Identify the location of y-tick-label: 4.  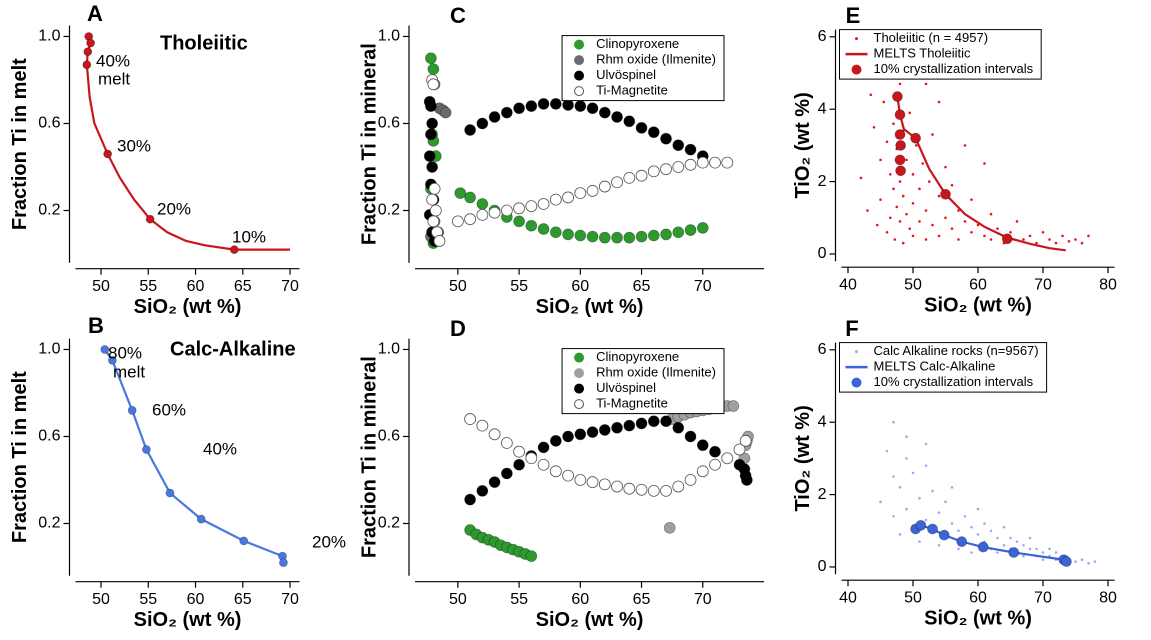
(822, 421).